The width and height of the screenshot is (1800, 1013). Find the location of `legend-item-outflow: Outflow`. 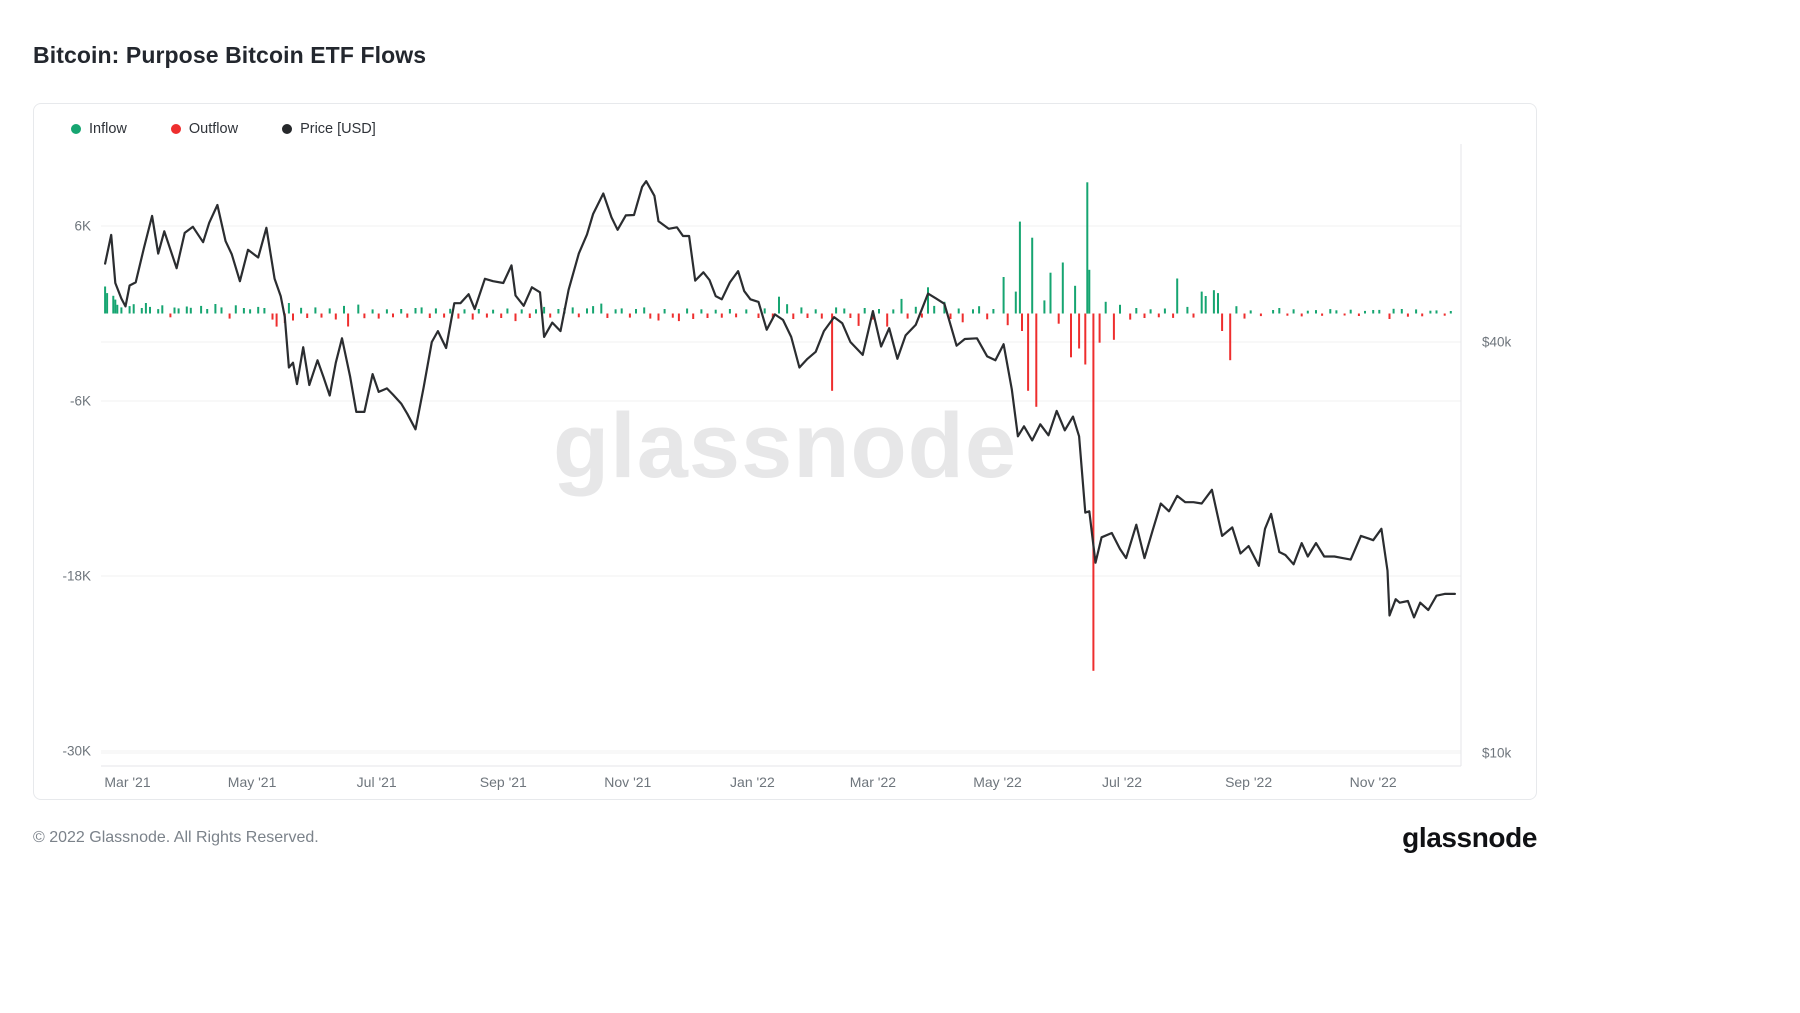

legend-item-outflow: Outflow is located at coordinates (204, 129).